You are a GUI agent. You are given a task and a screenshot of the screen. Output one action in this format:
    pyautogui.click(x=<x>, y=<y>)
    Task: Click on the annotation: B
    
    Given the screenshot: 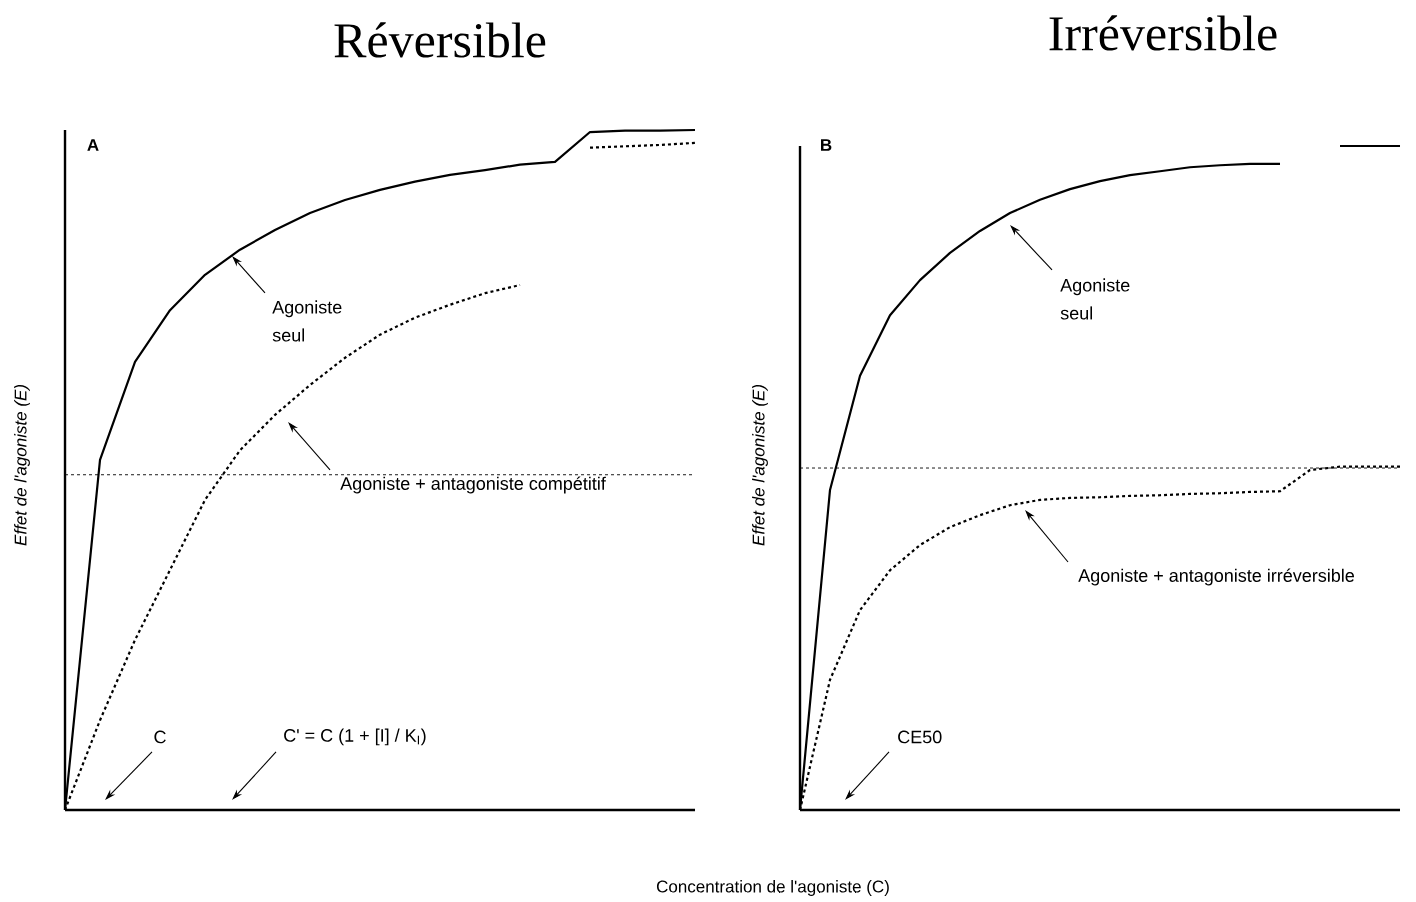 What is the action you would take?
    pyautogui.click(x=826, y=145)
    